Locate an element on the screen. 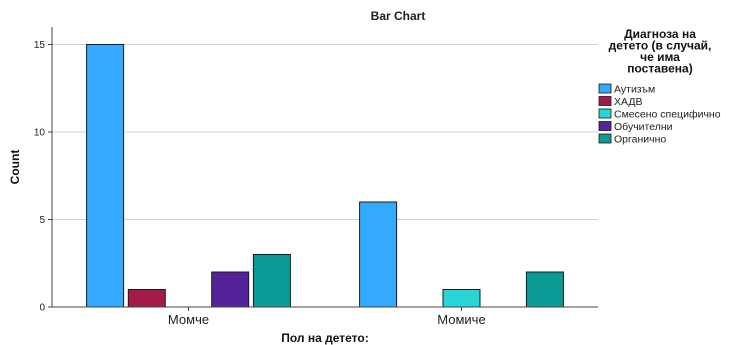 This screenshot has width=738, height=345. legend-entry-label: Органично is located at coordinates (640, 140).